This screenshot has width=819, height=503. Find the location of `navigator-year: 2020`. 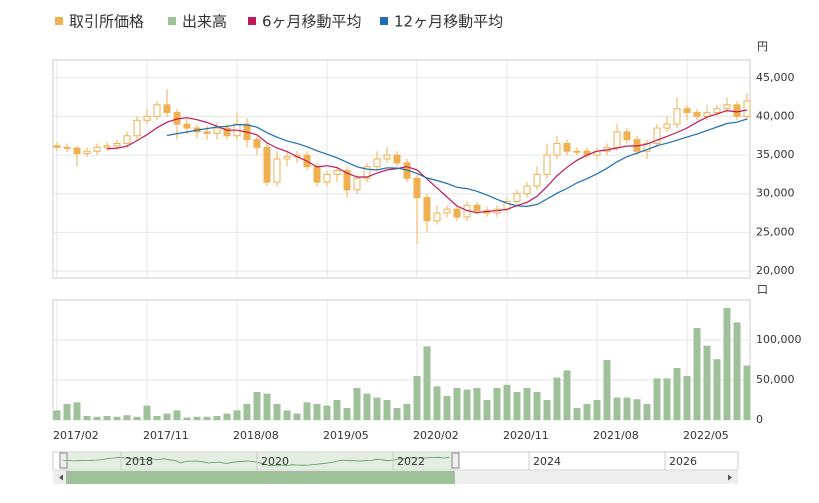

navigator-year: 2020 is located at coordinates (275, 461).